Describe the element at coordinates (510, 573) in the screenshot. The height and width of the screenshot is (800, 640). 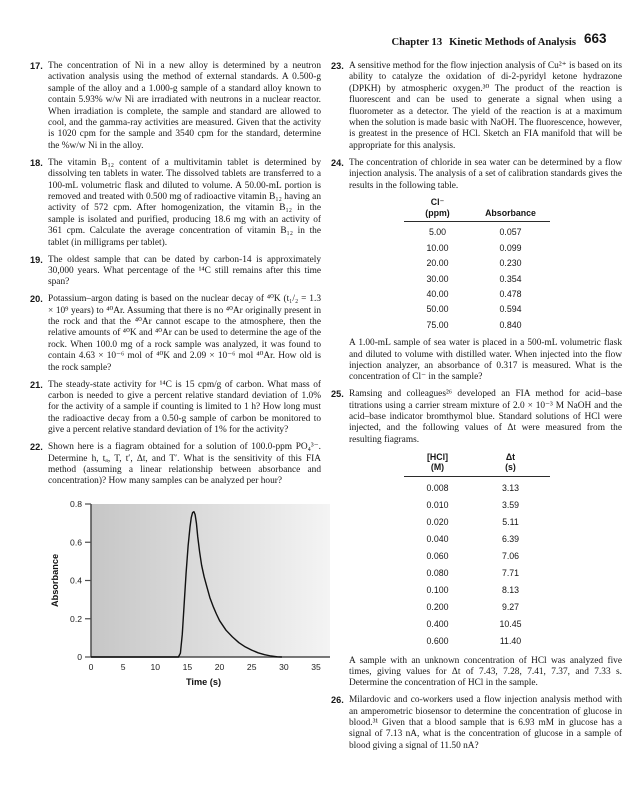
I see `table-cell: 7.71` at that location.